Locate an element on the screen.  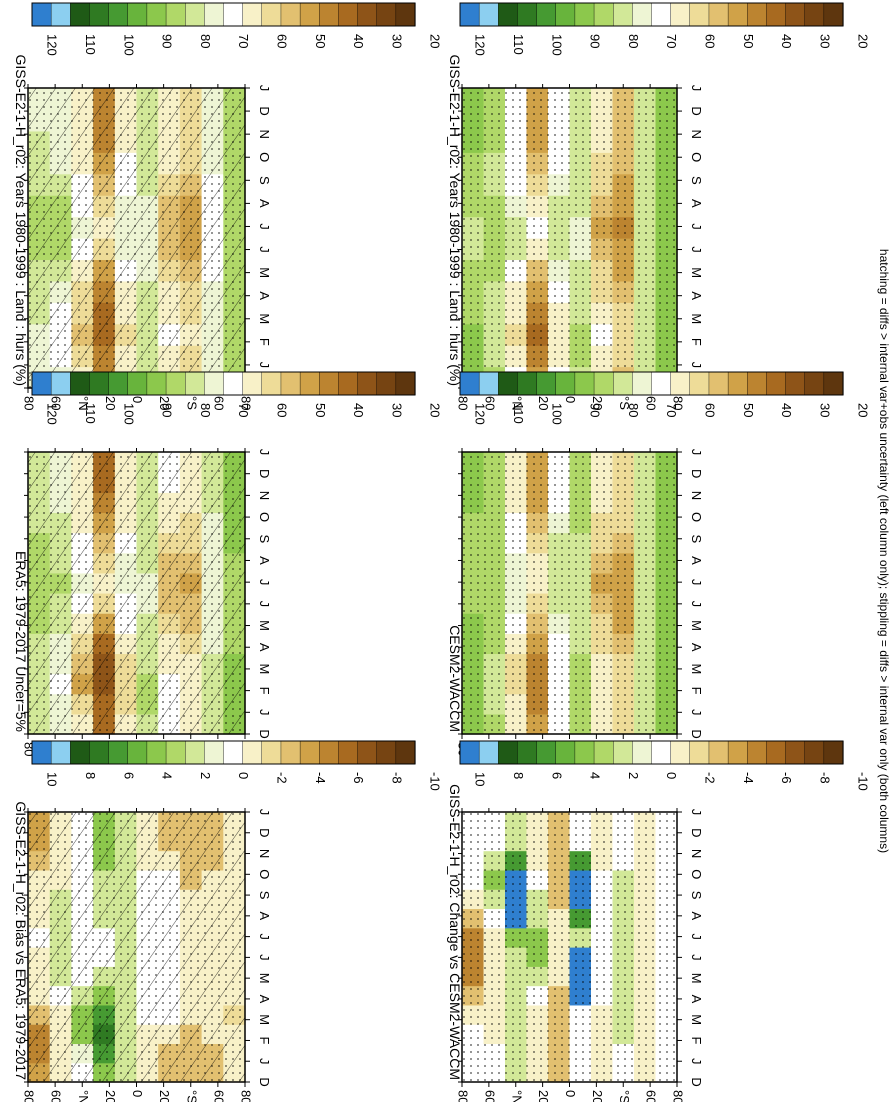
panel-title: CESM2-WACCM is located at coordinates (455, 678).